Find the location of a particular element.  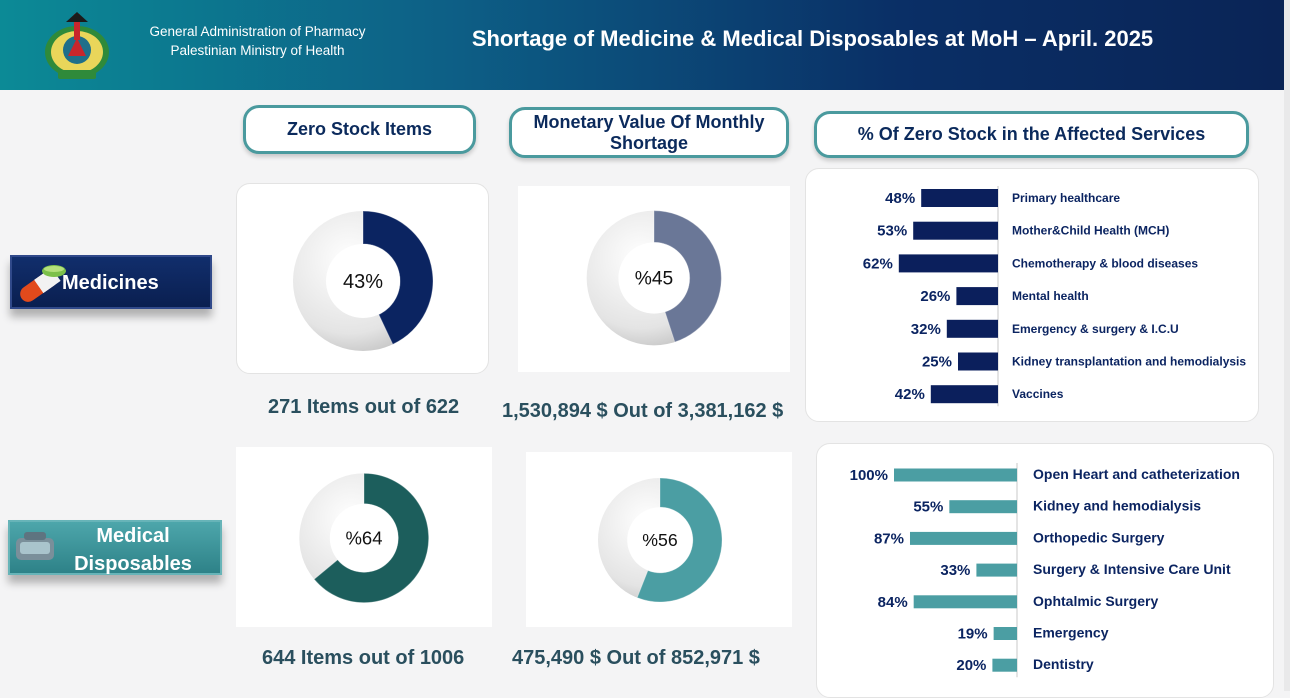

zero-stock-header: Zero Stock Items is located at coordinates (359, 129).